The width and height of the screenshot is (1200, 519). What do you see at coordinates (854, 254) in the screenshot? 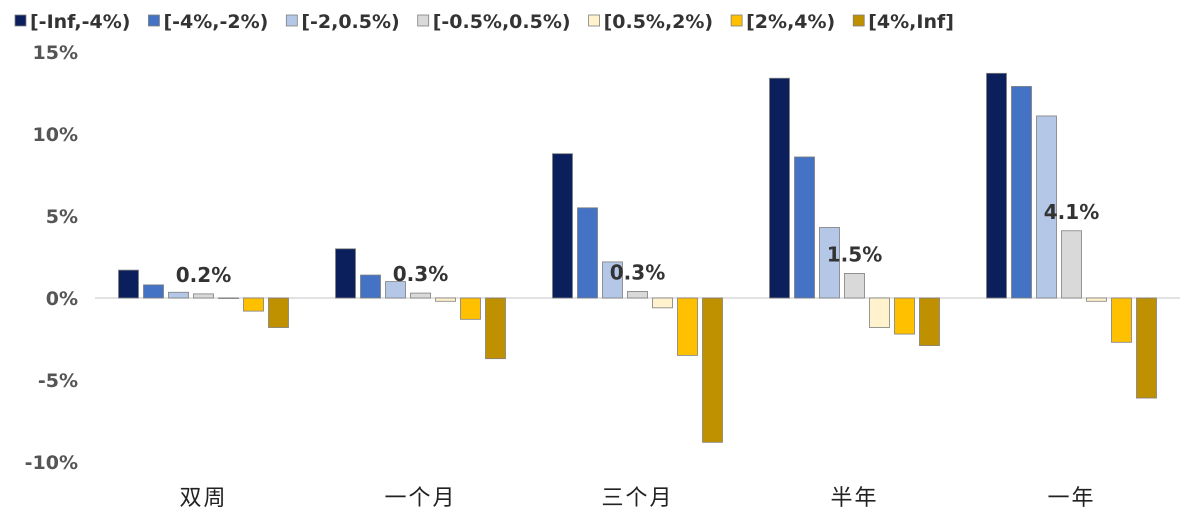
I see `data-label: 1.5%` at bounding box center [854, 254].